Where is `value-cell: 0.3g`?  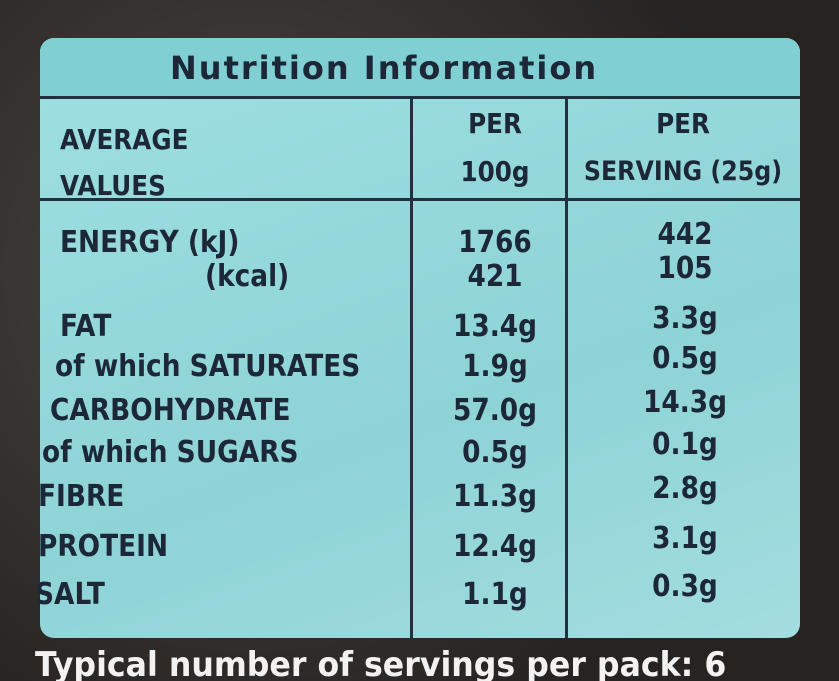
value-cell: 0.3g is located at coordinates (685, 586).